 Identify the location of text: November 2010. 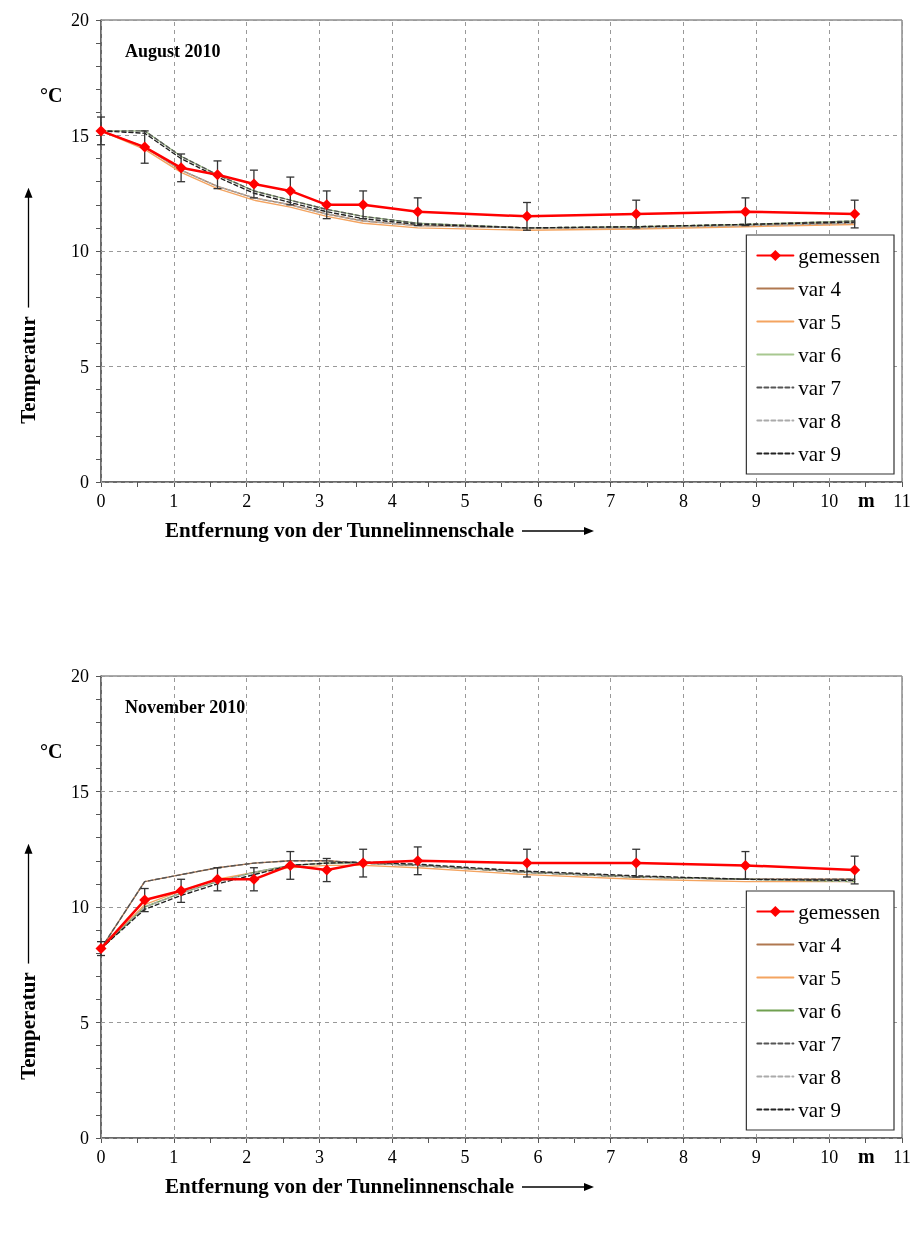
(185, 707).